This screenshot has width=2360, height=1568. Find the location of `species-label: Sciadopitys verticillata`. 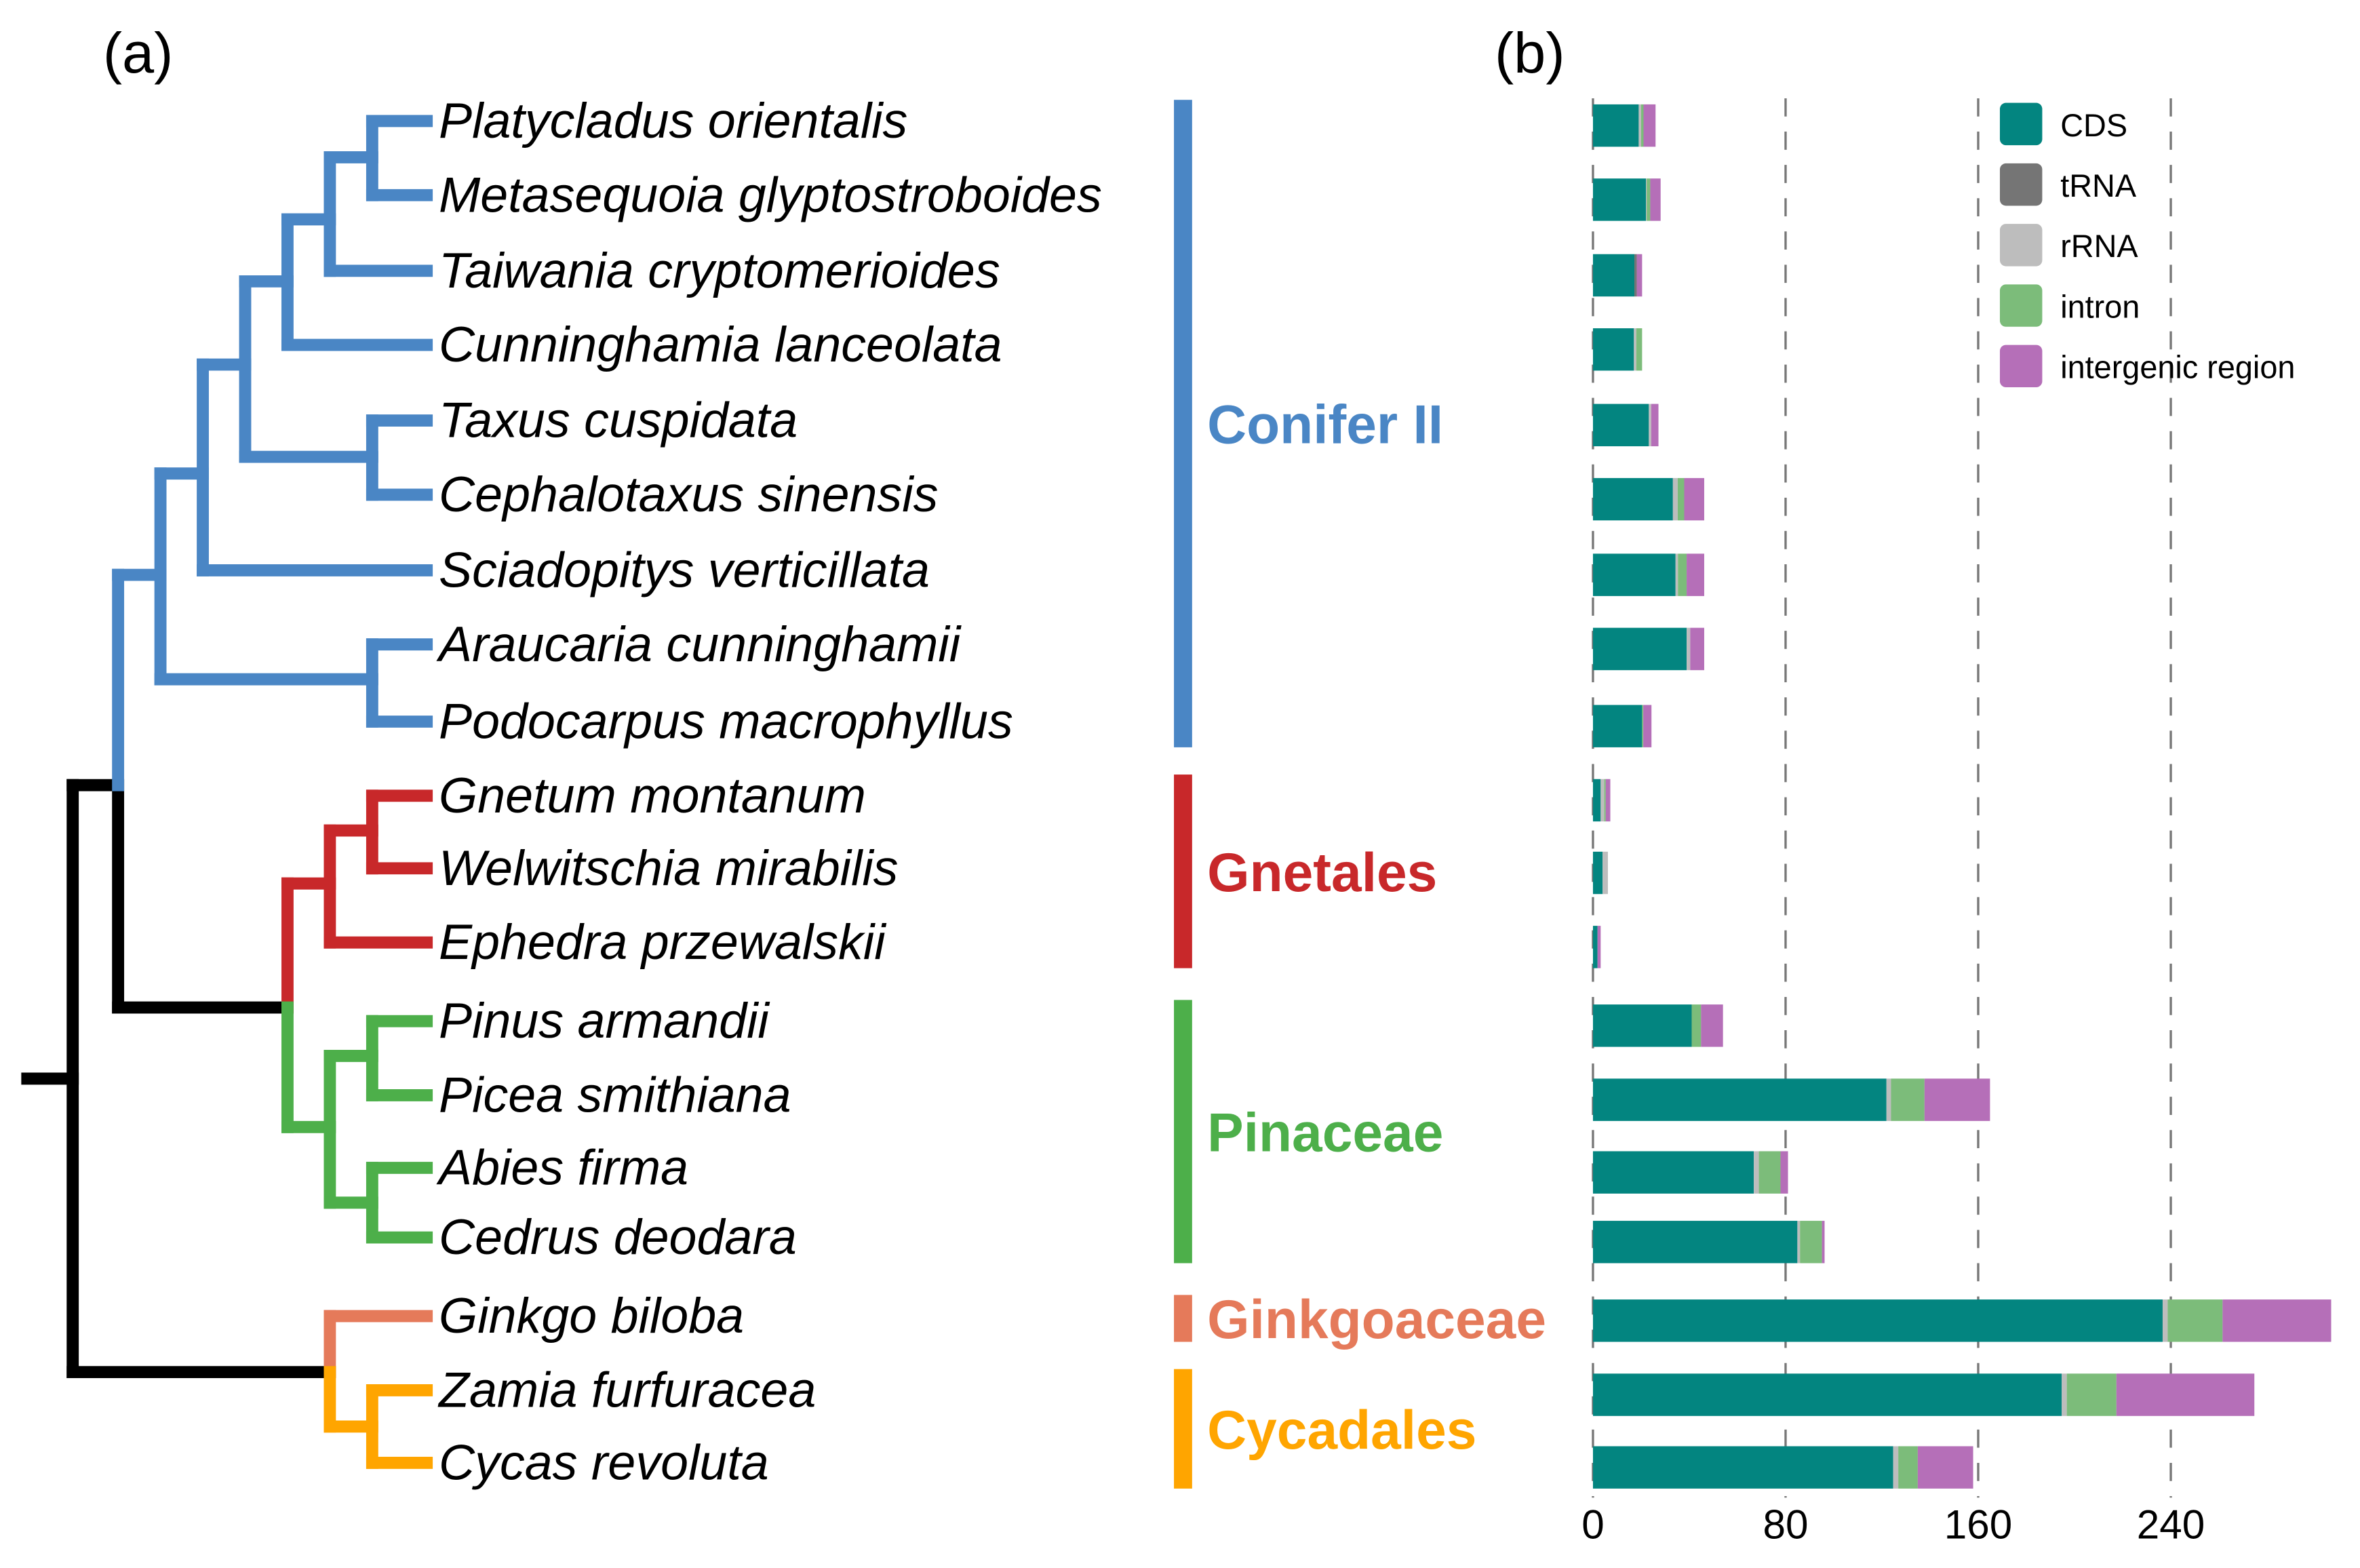

species-label: Sciadopitys verticillata is located at coordinates (684, 569).